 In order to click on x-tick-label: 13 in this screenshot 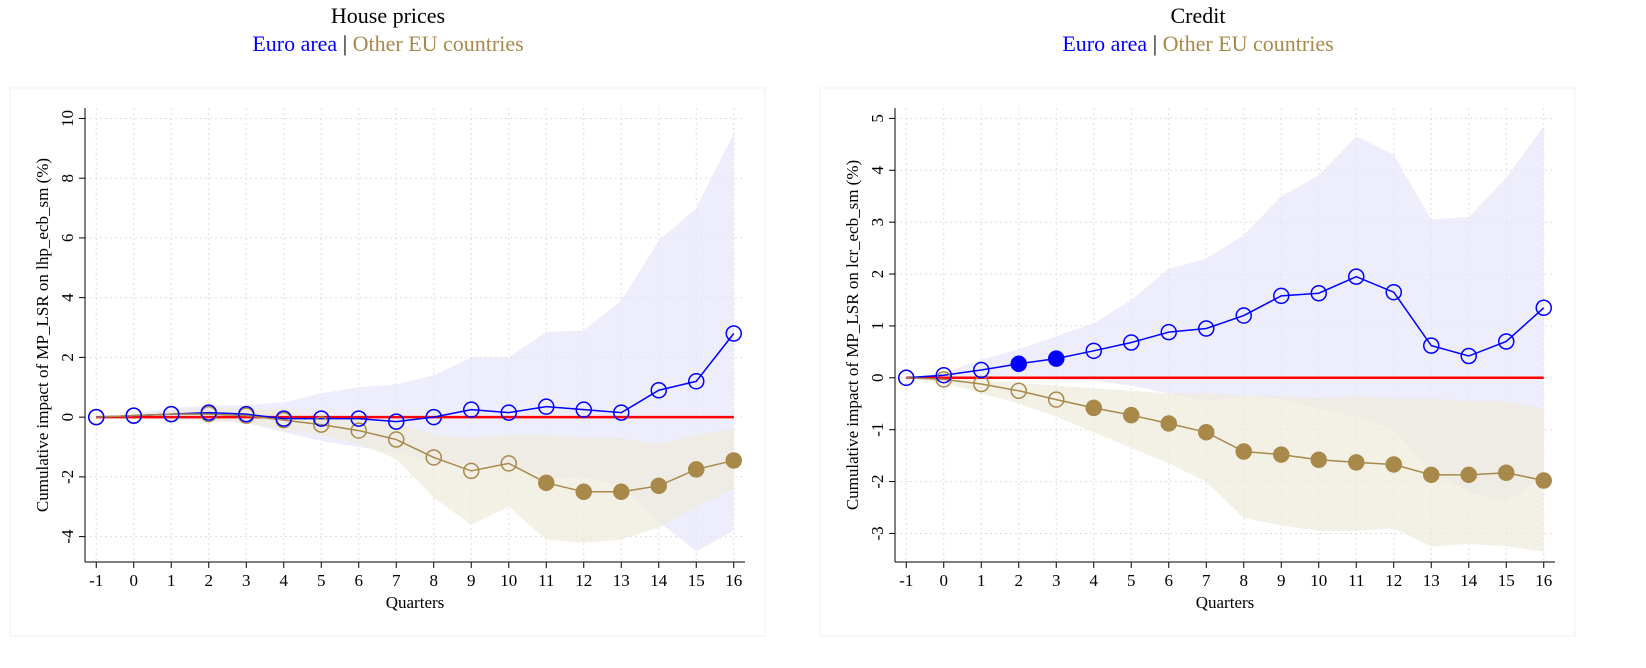, I will do `click(621, 580)`.